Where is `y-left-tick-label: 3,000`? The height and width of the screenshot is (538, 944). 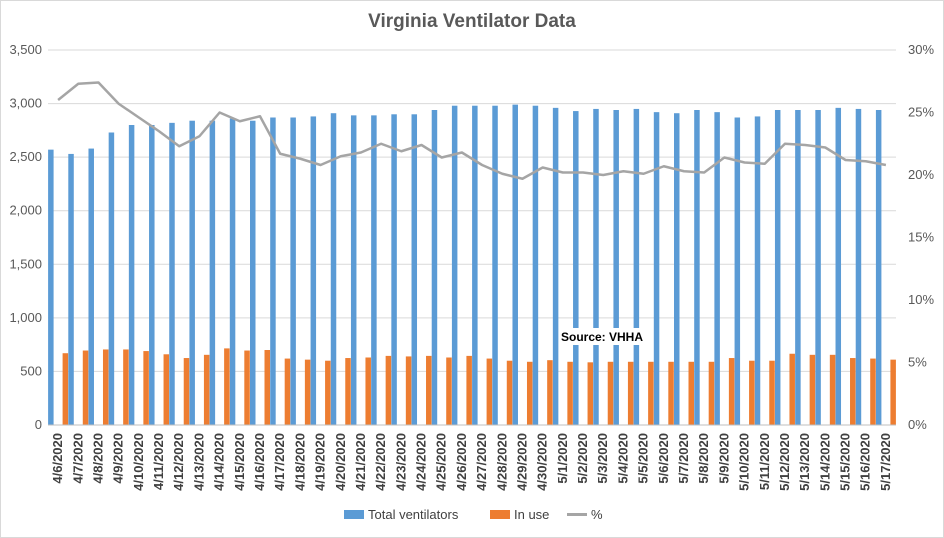
y-left-tick-label: 3,000 is located at coordinates (25, 103).